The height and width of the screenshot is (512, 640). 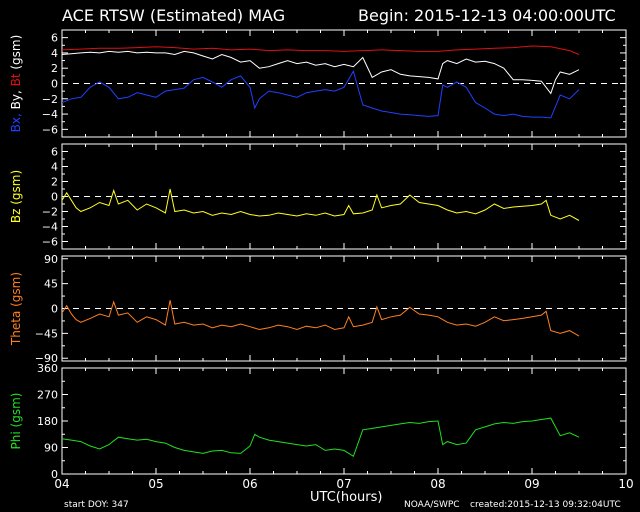 What do you see at coordinates (343, 484) in the screenshot?
I see `x-tick-label: 07` at bounding box center [343, 484].